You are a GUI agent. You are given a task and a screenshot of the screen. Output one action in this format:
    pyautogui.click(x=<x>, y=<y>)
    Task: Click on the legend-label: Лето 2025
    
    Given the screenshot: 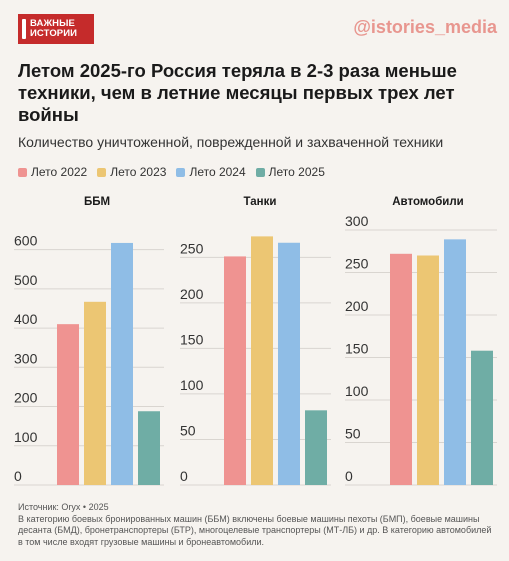 What is the action you would take?
    pyautogui.click(x=296, y=172)
    